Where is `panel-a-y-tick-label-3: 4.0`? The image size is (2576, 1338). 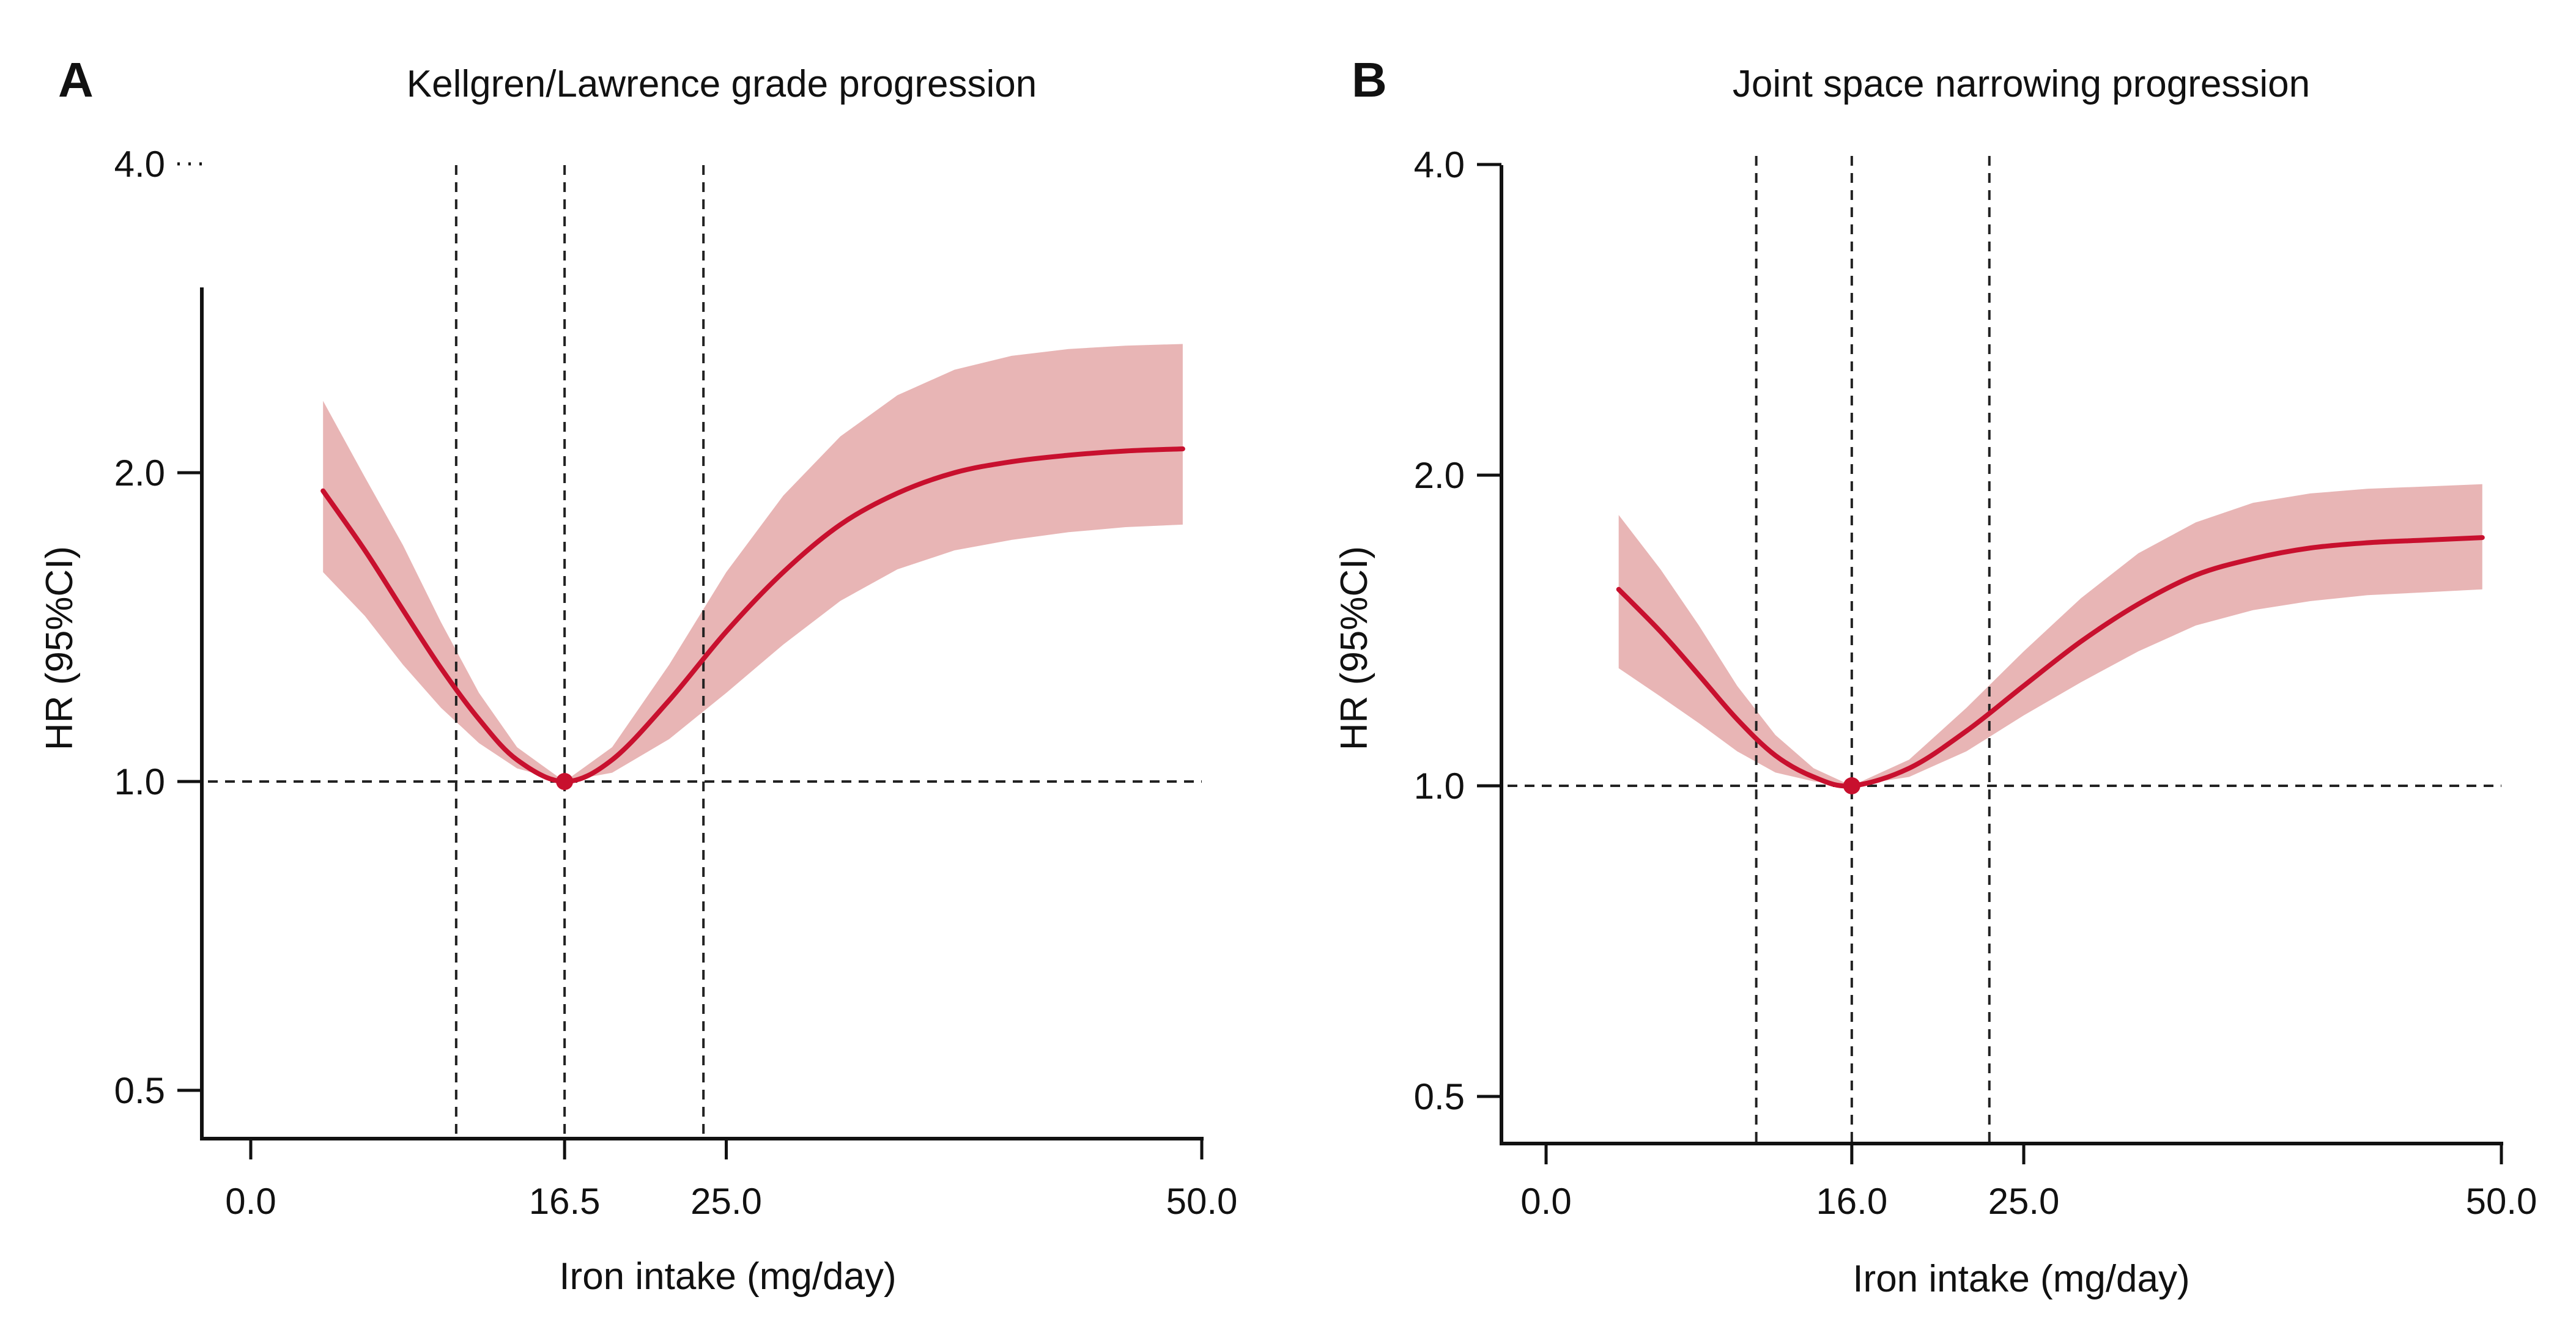 panel-a-y-tick-label-3: 4.0 is located at coordinates (139, 164).